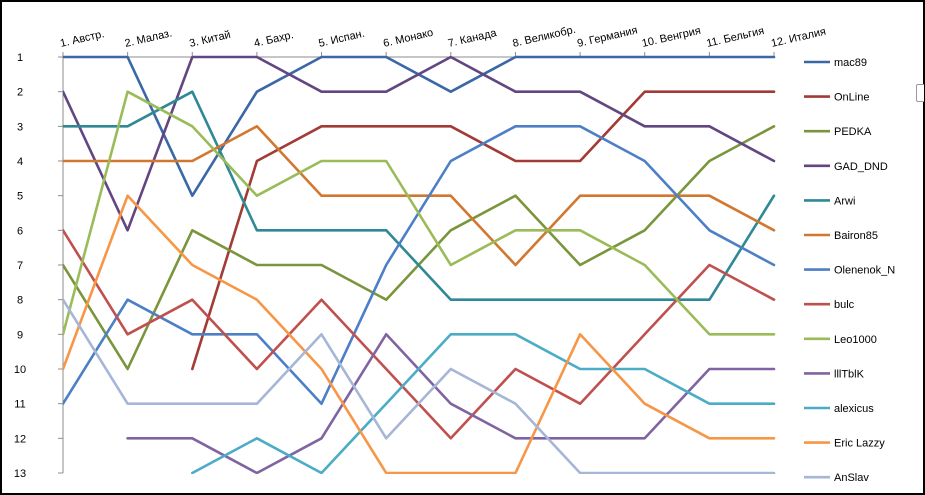  Describe the element at coordinates (20, 231) in the screenshot. I see `y-tick-label: 6` at that location.